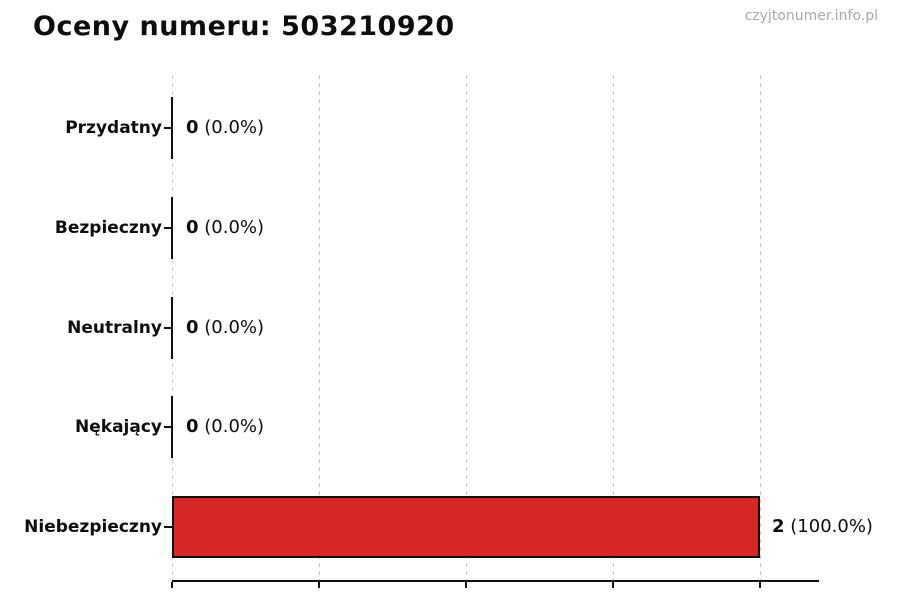  I want to click on category-label: Neutralny, so click(114, 328).